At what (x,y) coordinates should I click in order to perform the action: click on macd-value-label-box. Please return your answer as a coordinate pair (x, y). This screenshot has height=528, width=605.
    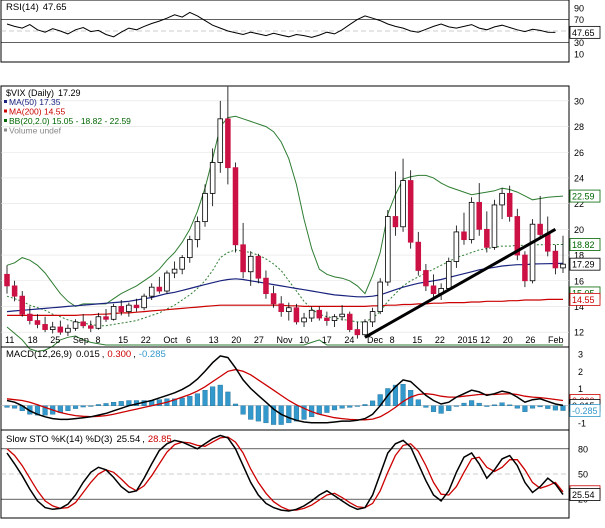
    Looking at the image, I should click on (585, 410).